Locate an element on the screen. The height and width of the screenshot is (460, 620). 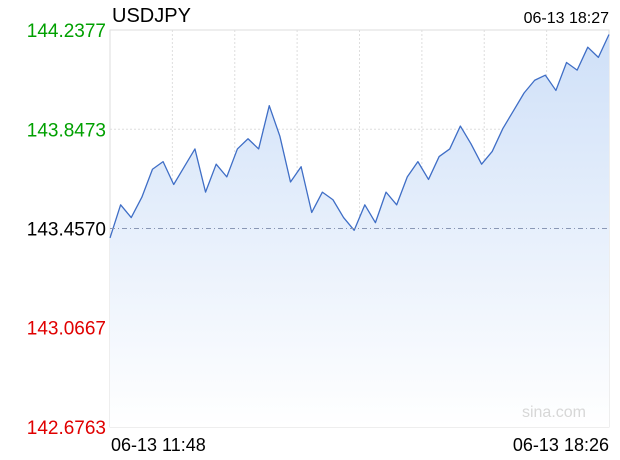
watermark: sina.com is located at coordinates (554, 412).